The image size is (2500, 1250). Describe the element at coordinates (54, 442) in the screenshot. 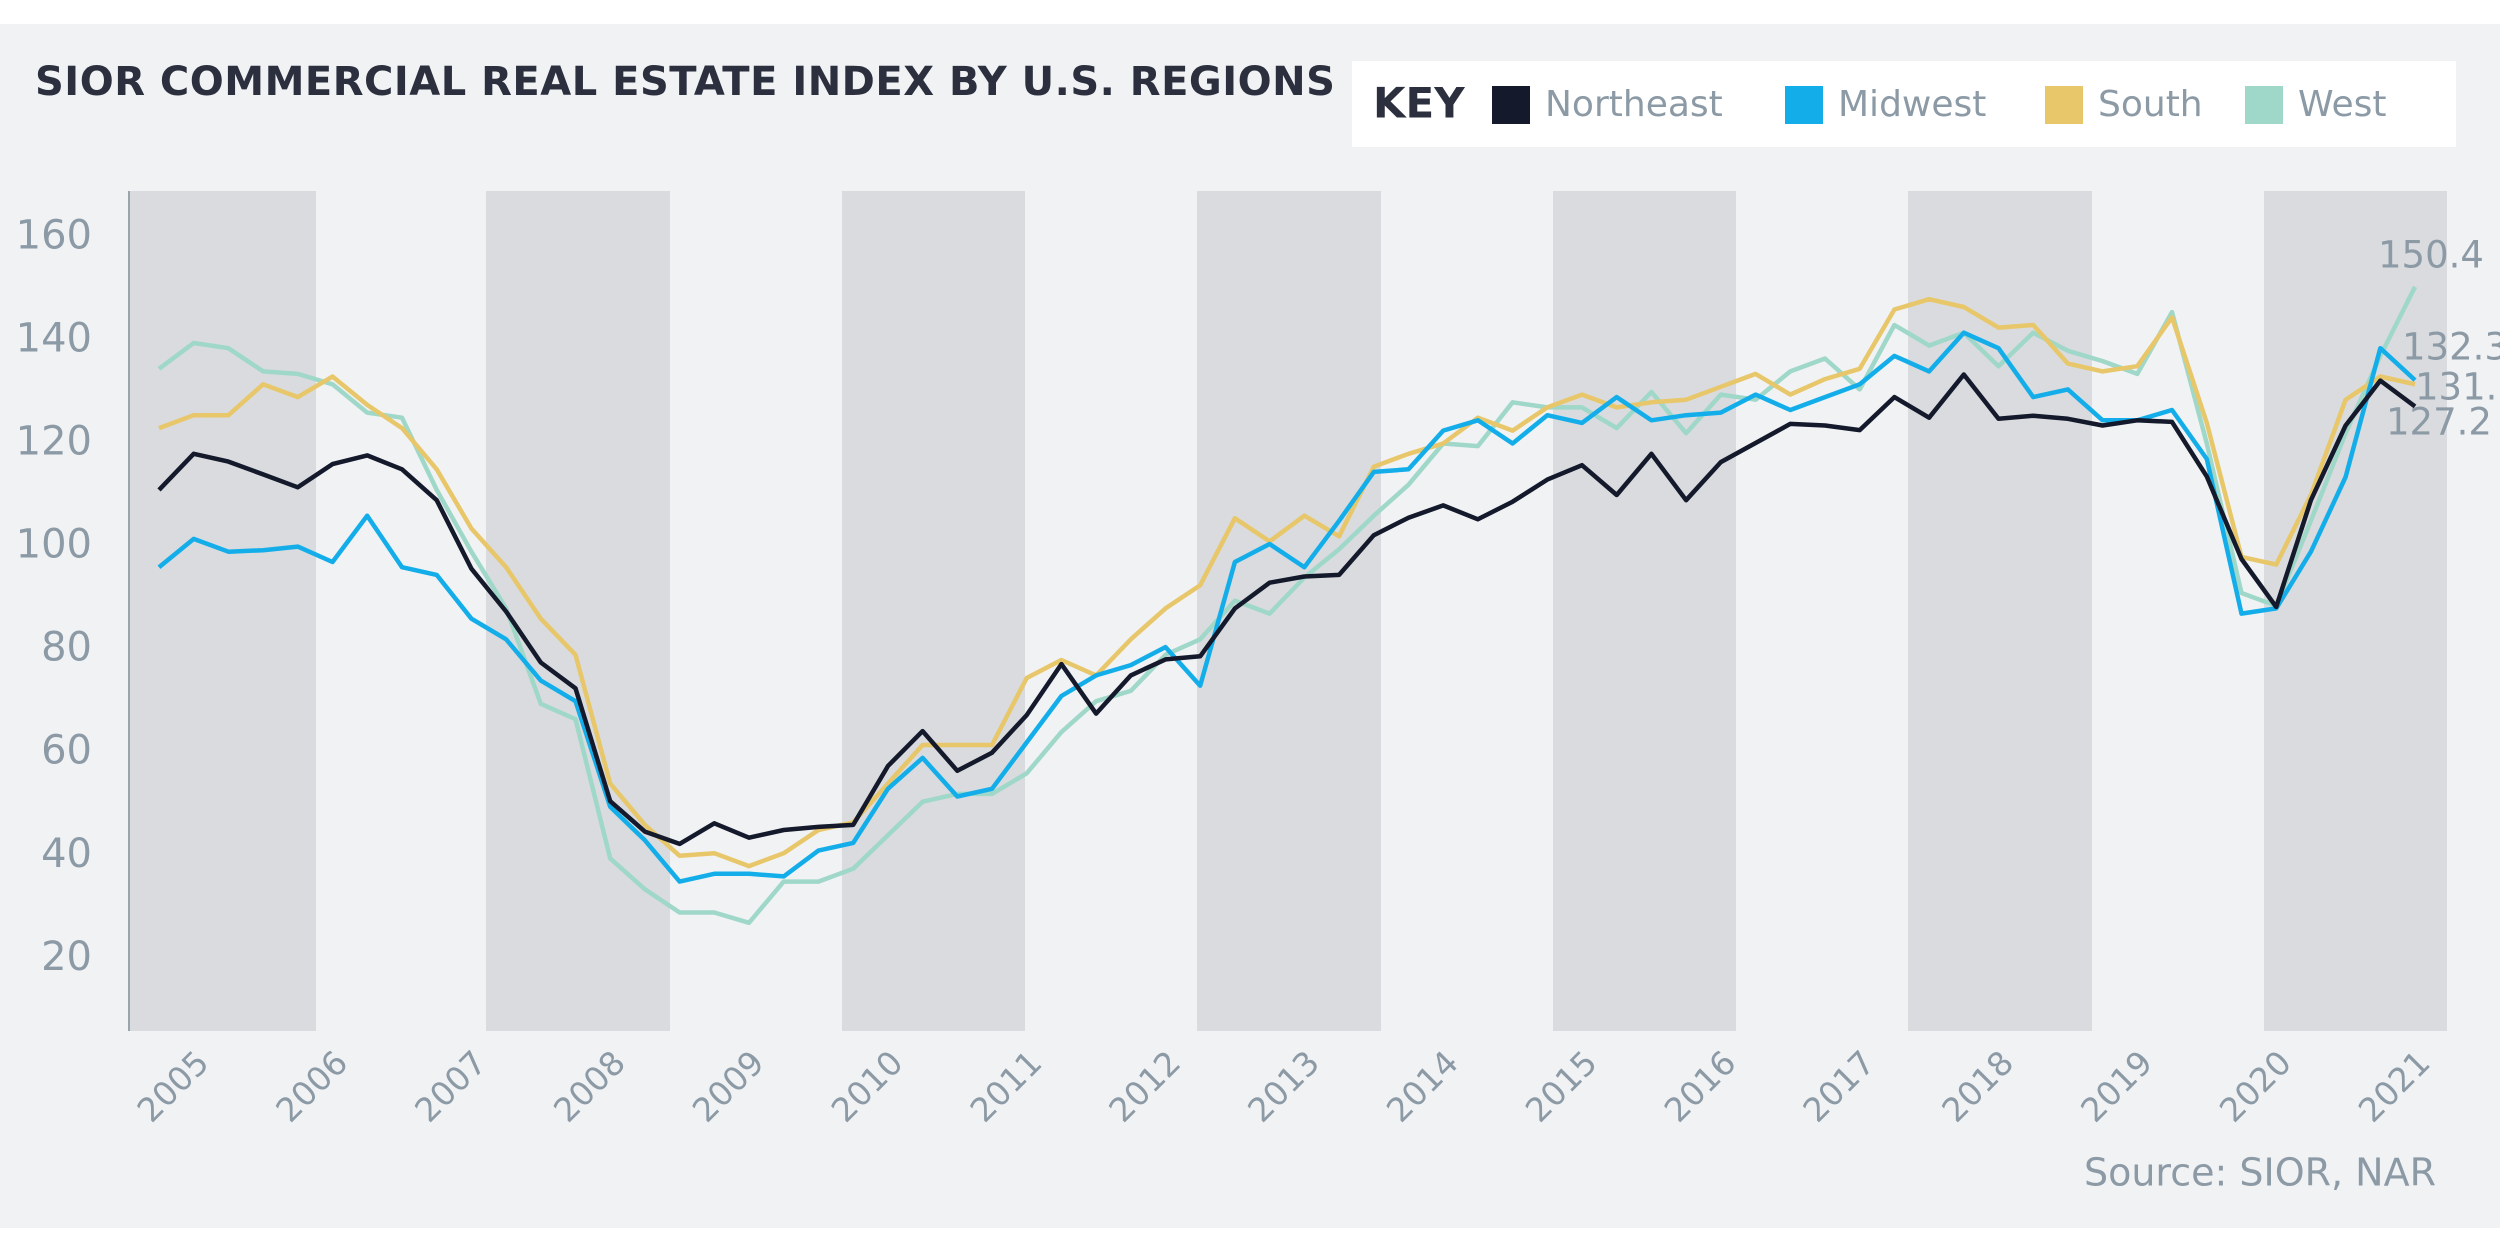

I see `y-tick-label: 120` at that location.